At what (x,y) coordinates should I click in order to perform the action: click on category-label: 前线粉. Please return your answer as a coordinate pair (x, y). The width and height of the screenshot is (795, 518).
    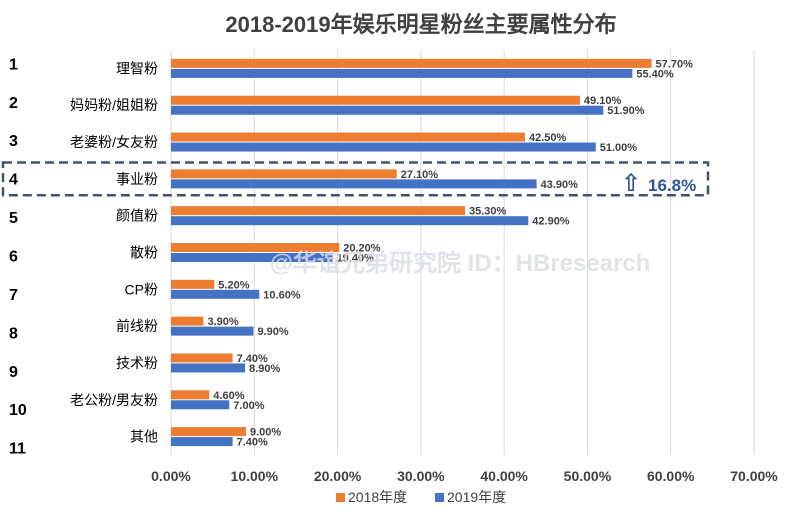
    Looking at the image, I should click on (137, 326).